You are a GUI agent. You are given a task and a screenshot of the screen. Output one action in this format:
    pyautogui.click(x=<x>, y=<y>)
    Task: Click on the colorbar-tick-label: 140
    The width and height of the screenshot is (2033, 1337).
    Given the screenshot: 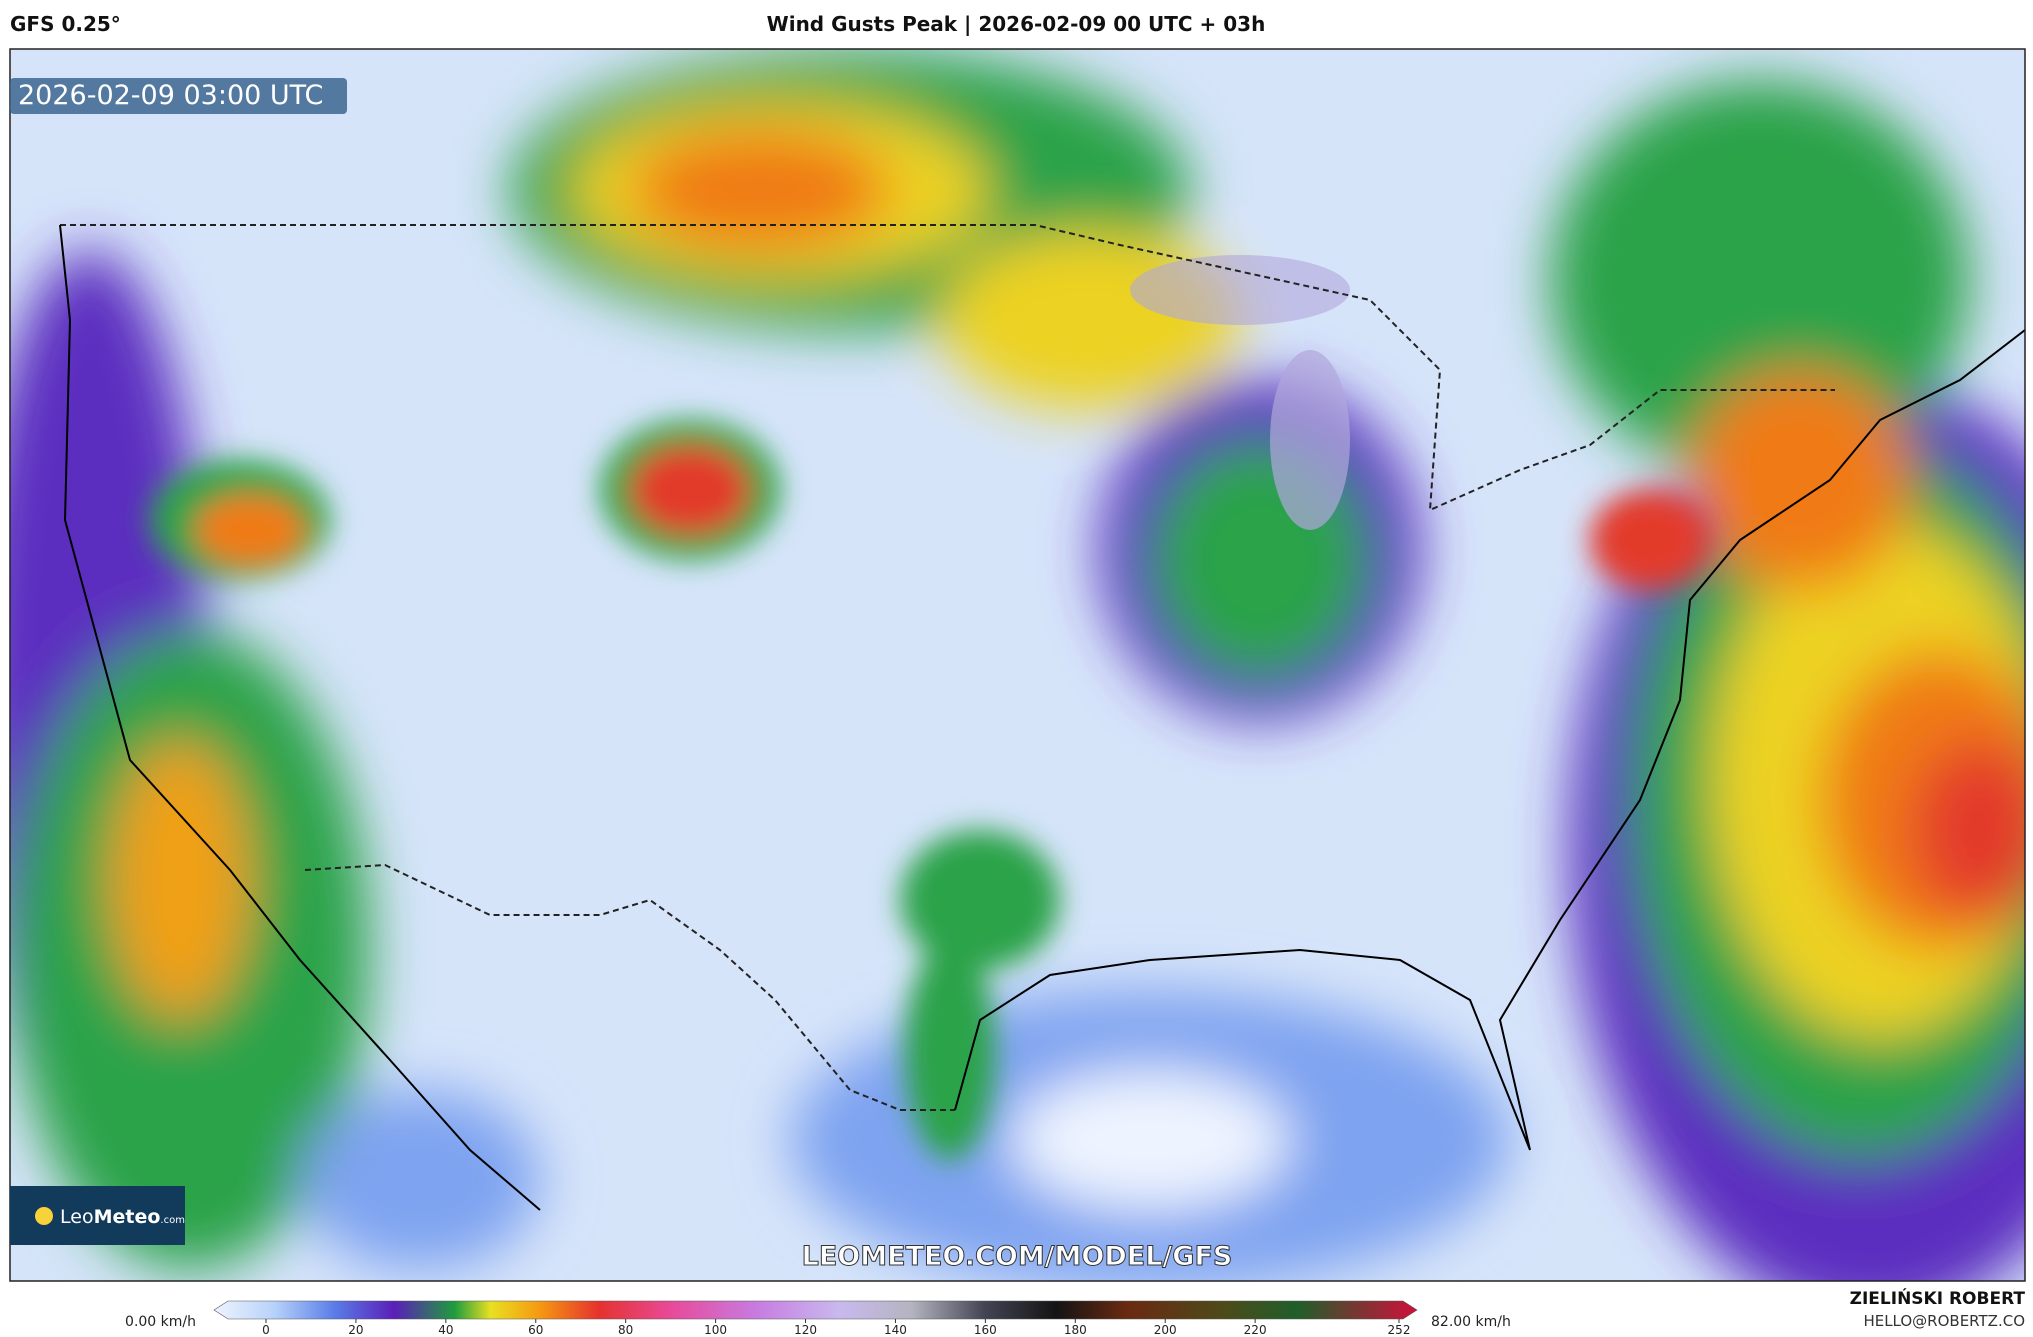 What is the action you would take?
    pyautogui.click(x=895, y=1330)
    